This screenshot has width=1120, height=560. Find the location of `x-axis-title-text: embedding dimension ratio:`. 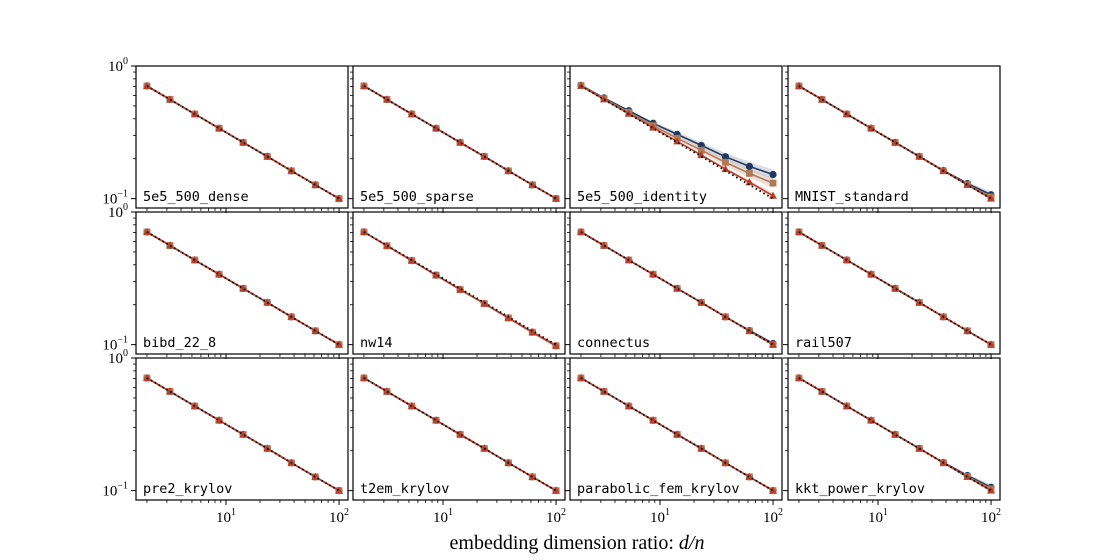

x-axis-title-text: embedding dimension ratio: is located at coordinates (564, 543).